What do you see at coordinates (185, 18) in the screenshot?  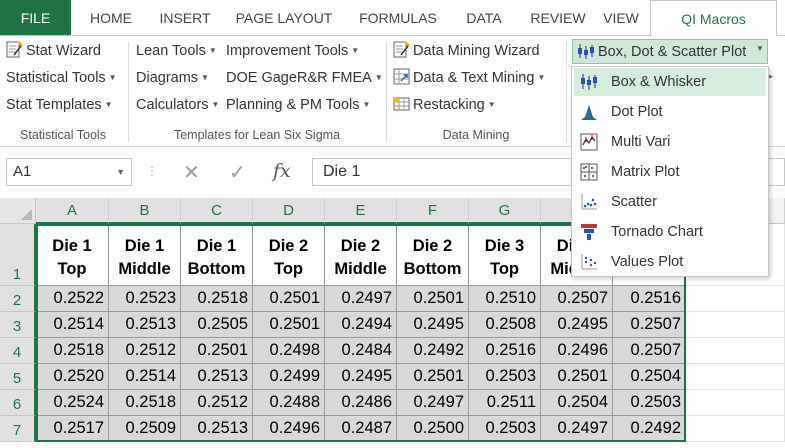 I see `tab-insert: INSERT` at bounding box center [185, 18].